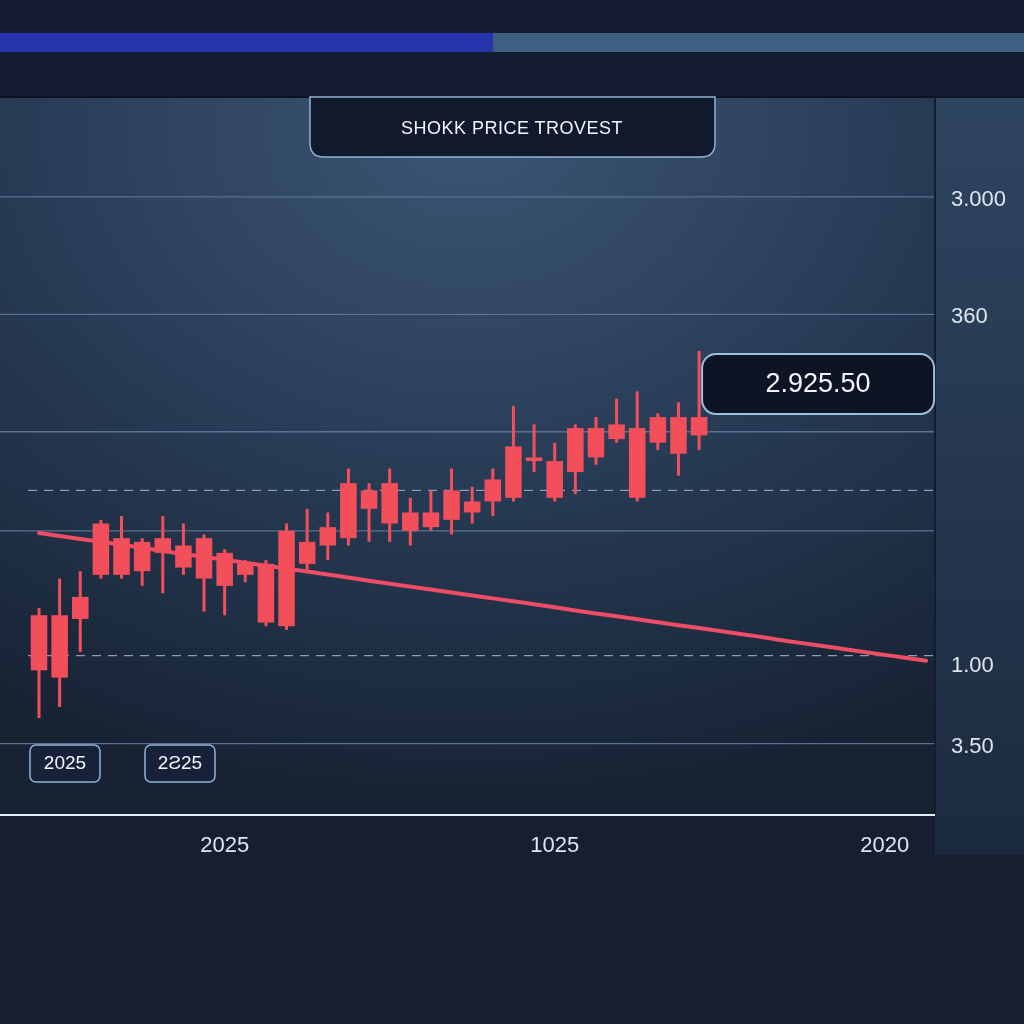 This screenshot has width=1024, height=1024. Describe the element at coordinates (180, 763) in the screenshot. I see `text: 2Ƨ25` at that location.